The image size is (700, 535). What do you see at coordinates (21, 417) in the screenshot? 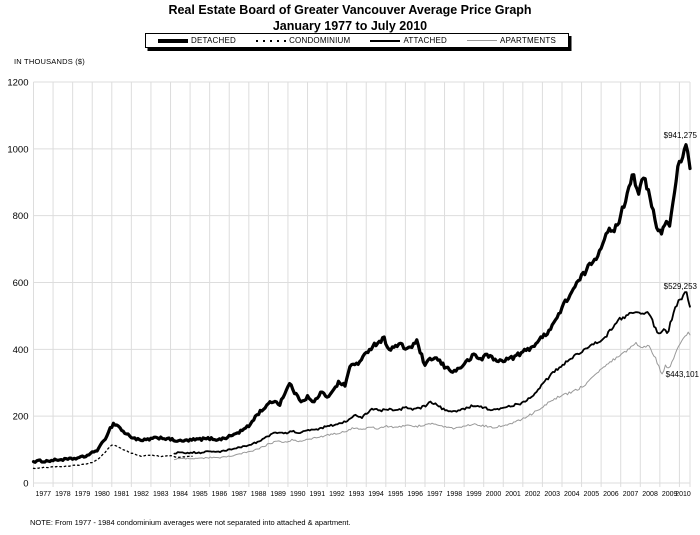
I see `svg-text: 200` at bounding box center [21, 417].